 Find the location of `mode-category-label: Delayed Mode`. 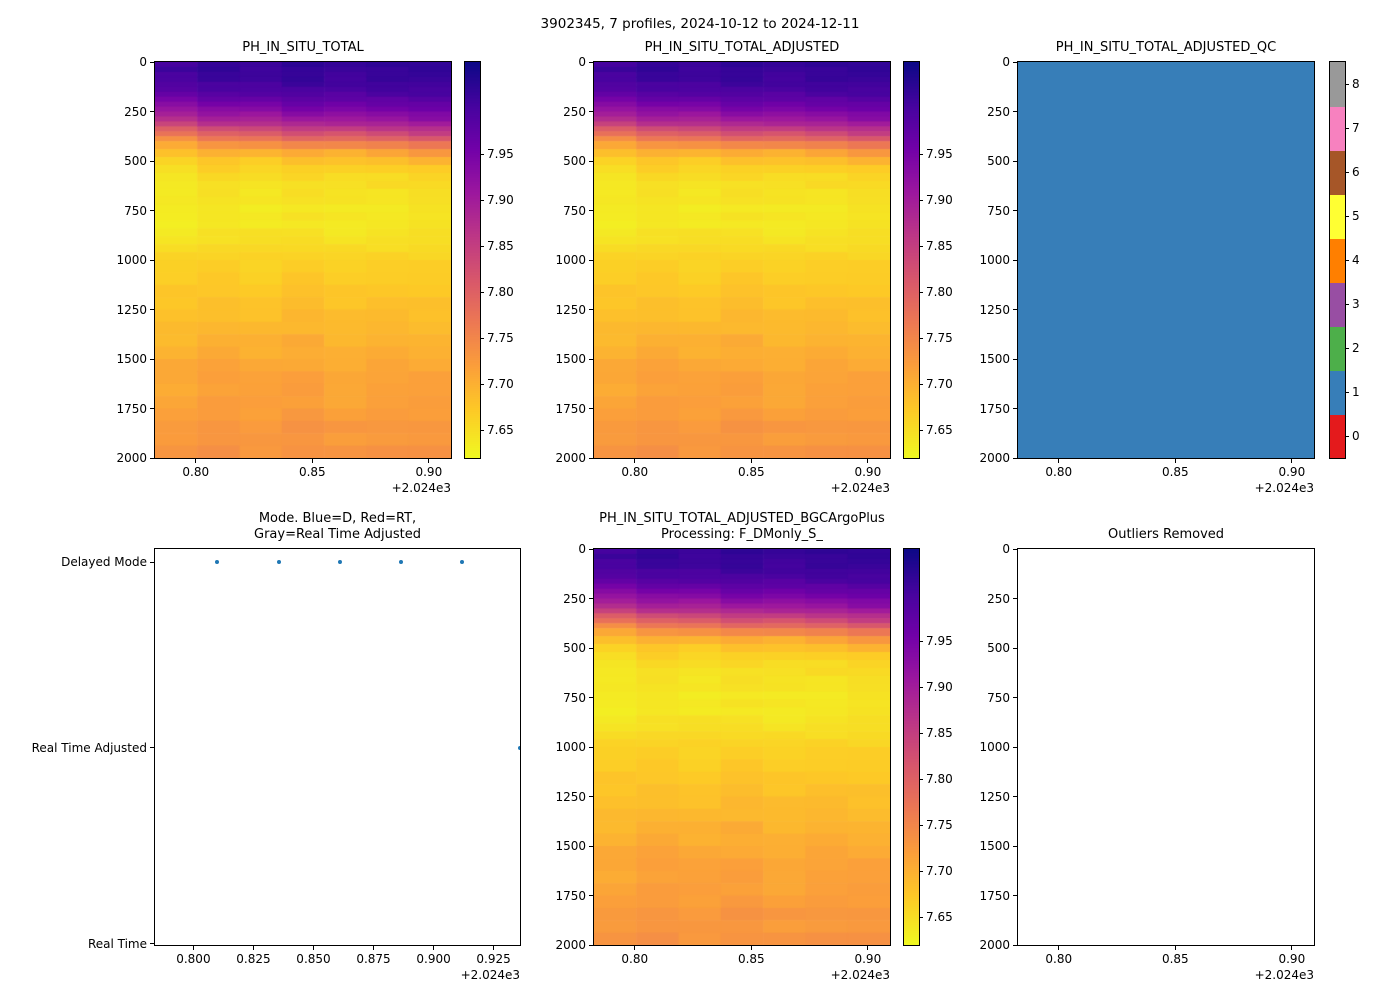

mode-category-label: Delayed Mode is located at coordinates (104, 562).